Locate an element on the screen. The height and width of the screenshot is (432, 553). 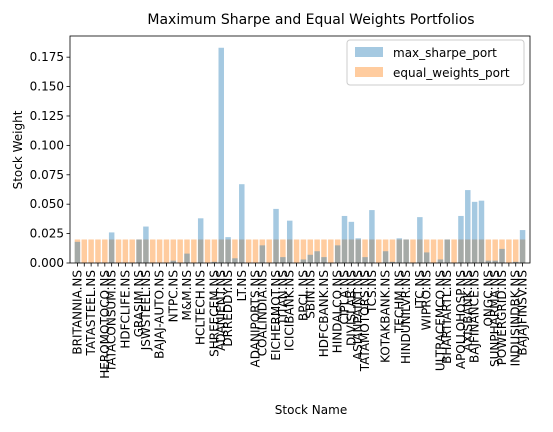
x-tick-label: HDFCLIFE.NS is located at coordinates (125, 309).